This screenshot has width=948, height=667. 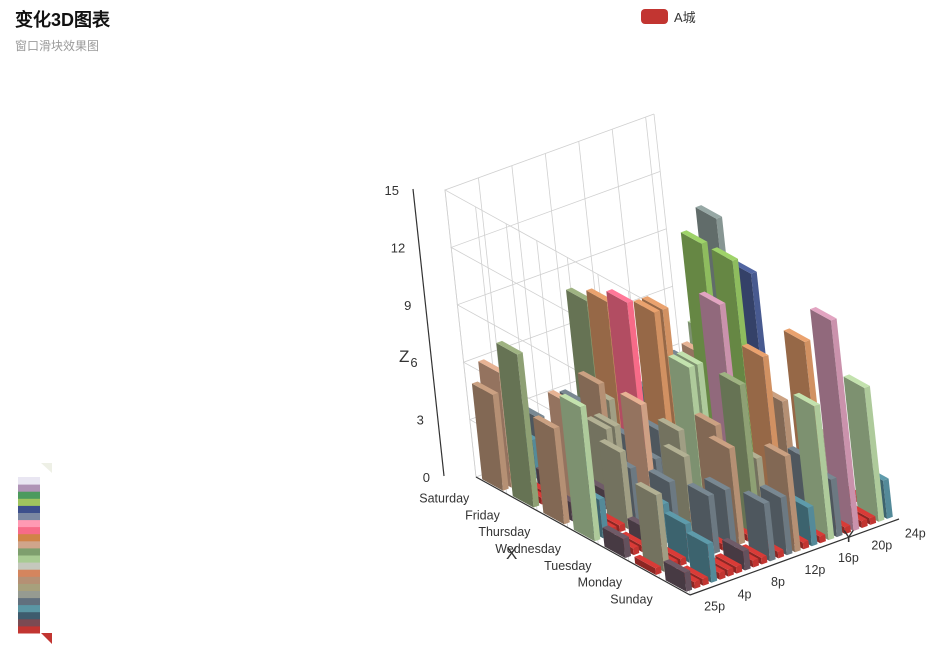 What do you see at coordinates (511, 553) in the screenshot?
I see `x-axis-name: X` at bounding box center [511, 553].